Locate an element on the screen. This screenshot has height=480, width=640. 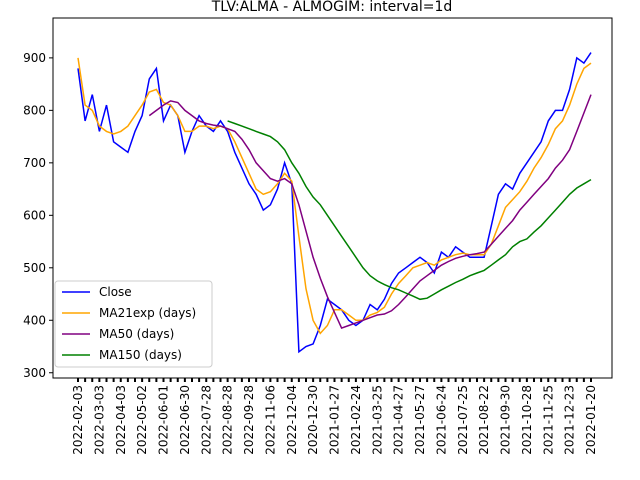
x-tick-label: 2021-12-23 is located at coordinates (570, 420).